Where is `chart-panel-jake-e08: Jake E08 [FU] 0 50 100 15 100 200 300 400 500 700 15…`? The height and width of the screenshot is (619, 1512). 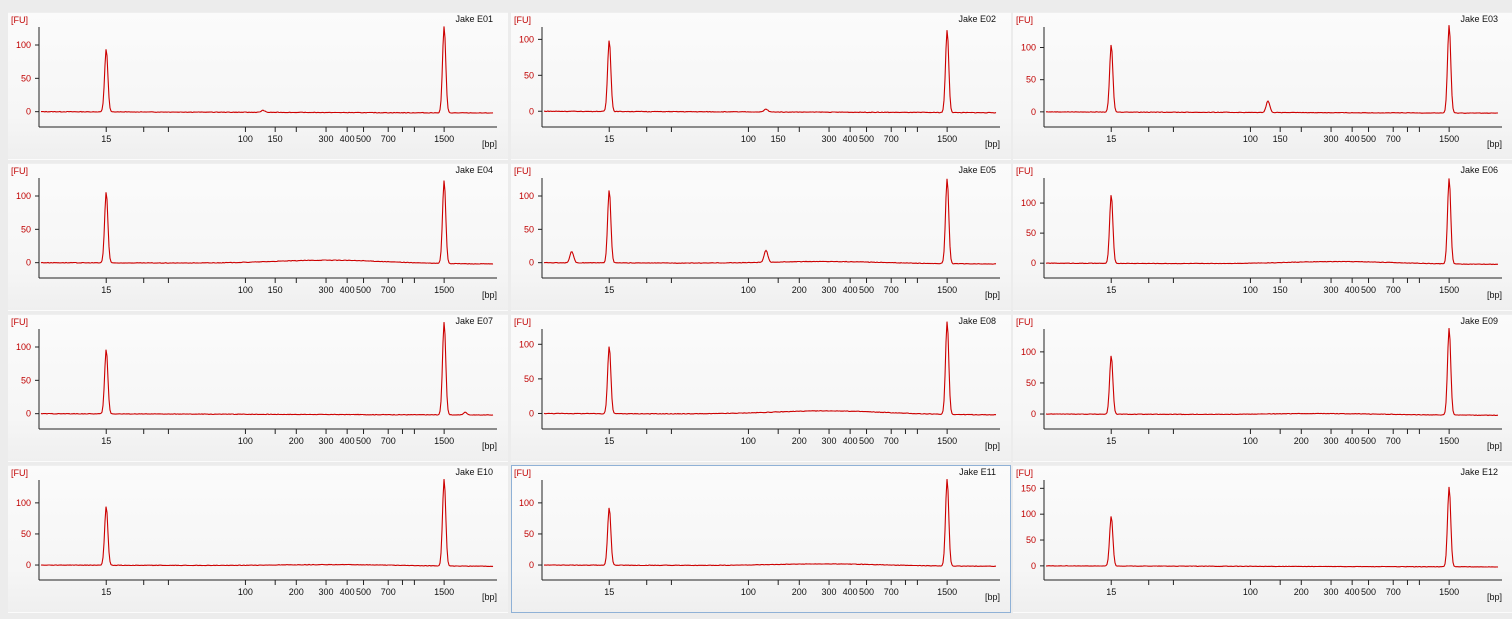
chart-panel-jake-e08: Jake E08 [FU] 0 50 100 15 100 200 300 400 500 700 15… is located at coordinates (761, 388).